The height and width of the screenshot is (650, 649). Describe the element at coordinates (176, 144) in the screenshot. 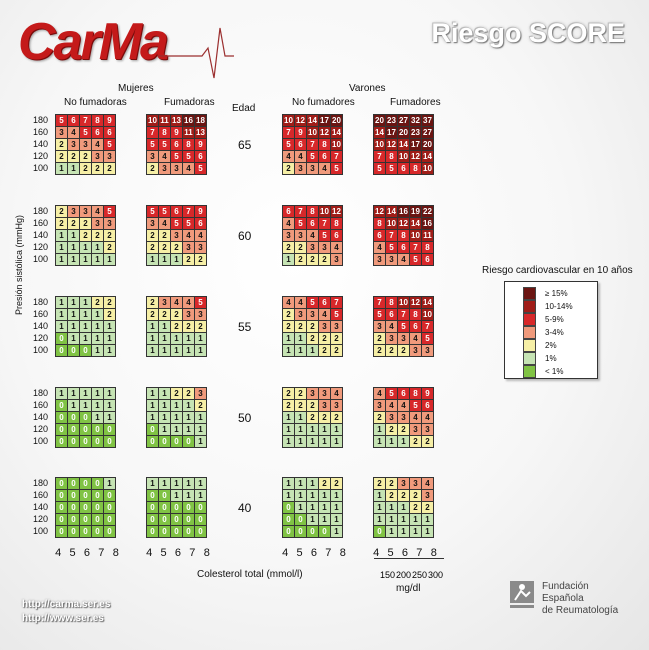

I see `risk-grid: 10 11 13 16 18 7 8 9 11 13 5 5 6 8 9 3 4 5 5 6 2 3 3 4 5` at that location.